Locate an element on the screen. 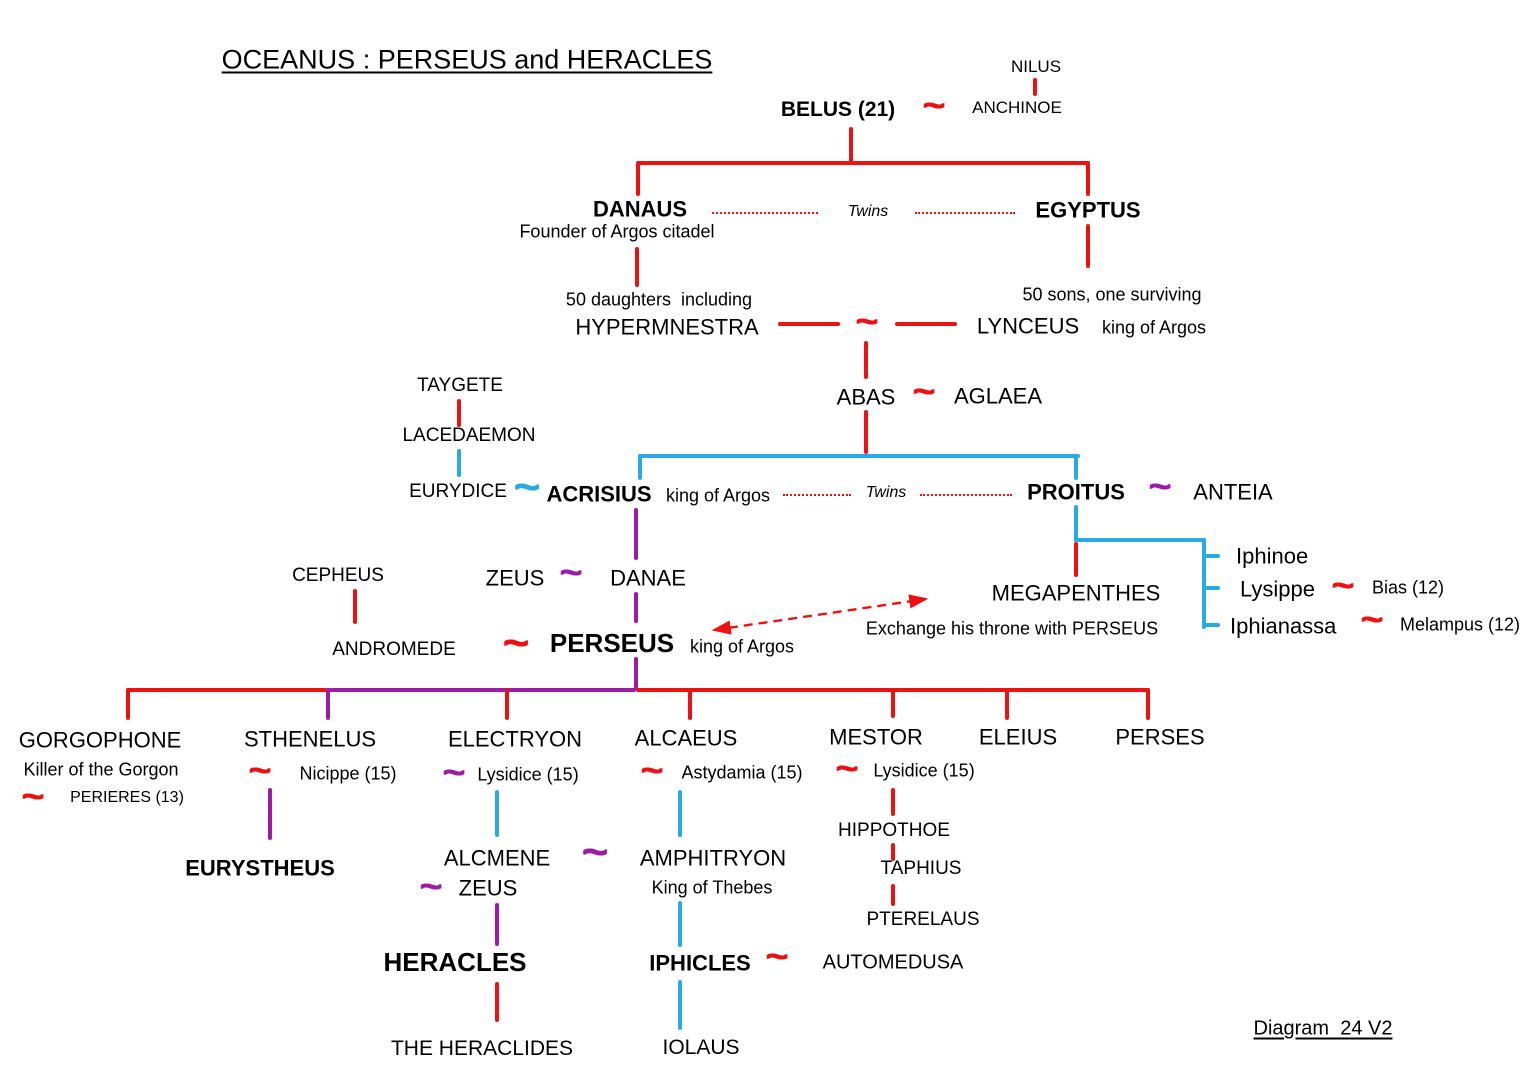 This screenshot has height=1075, width=1532. node-andromede: ANDROMEDE is located at coordinates (394, 650).